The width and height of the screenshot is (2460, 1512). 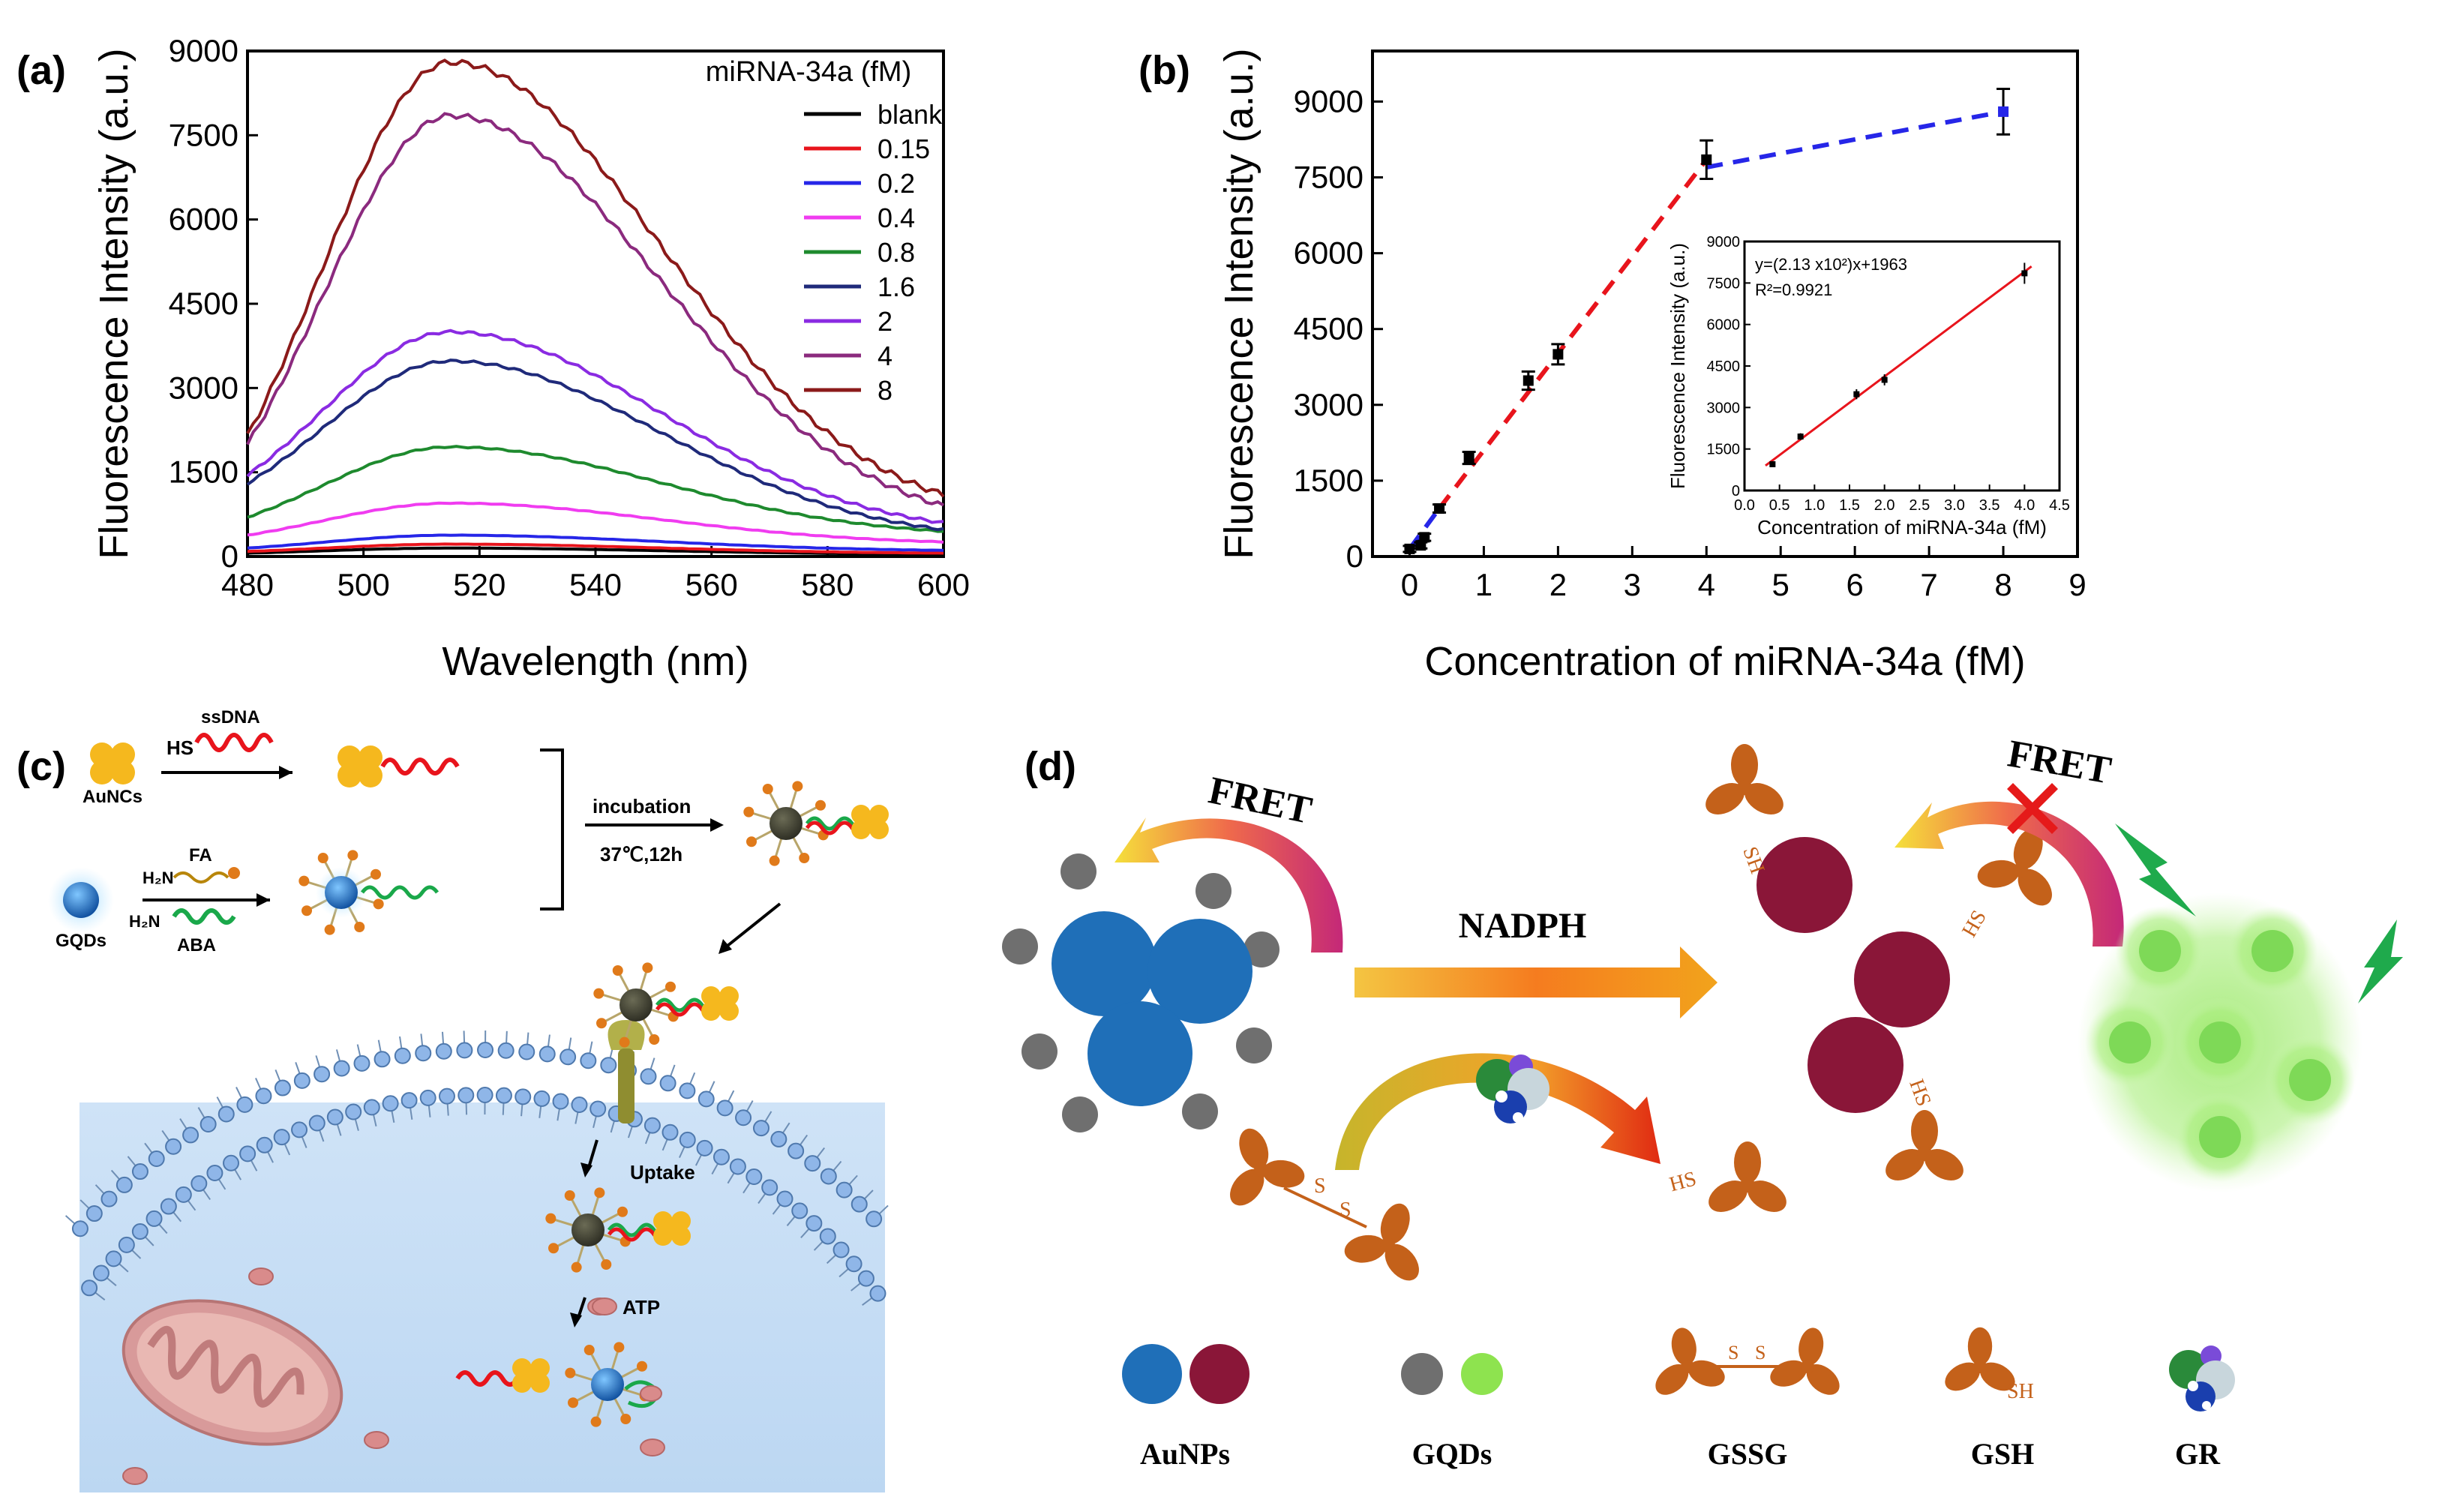 I want to click on legend-label-0.15: 0.15, so click(x=904, y=149).